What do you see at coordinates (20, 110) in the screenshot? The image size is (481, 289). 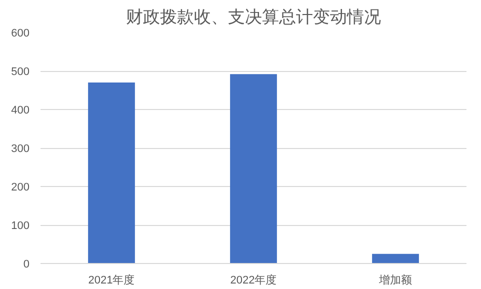 I see `y-tick-label: 400` at bounding box center [20, 110].